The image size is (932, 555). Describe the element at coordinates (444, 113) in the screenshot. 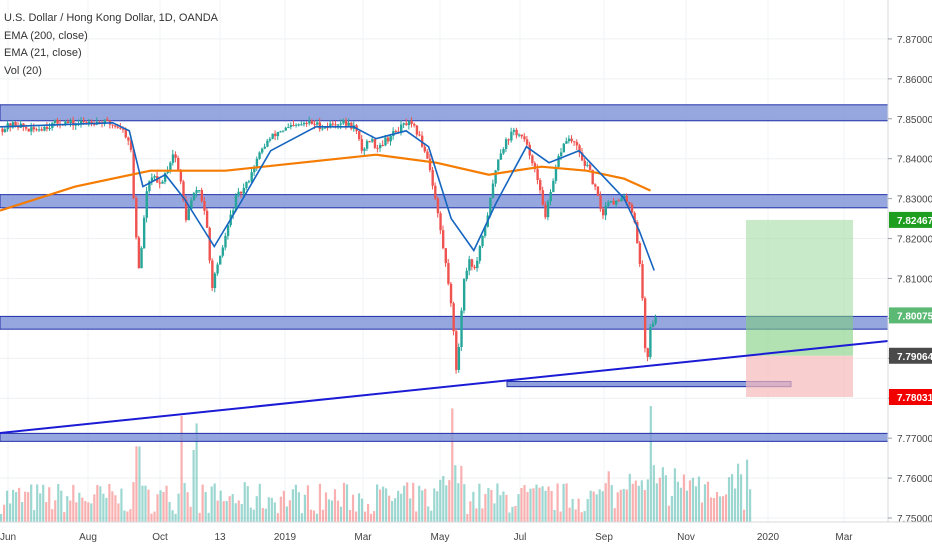

I see `horizontal-zone` at that location.